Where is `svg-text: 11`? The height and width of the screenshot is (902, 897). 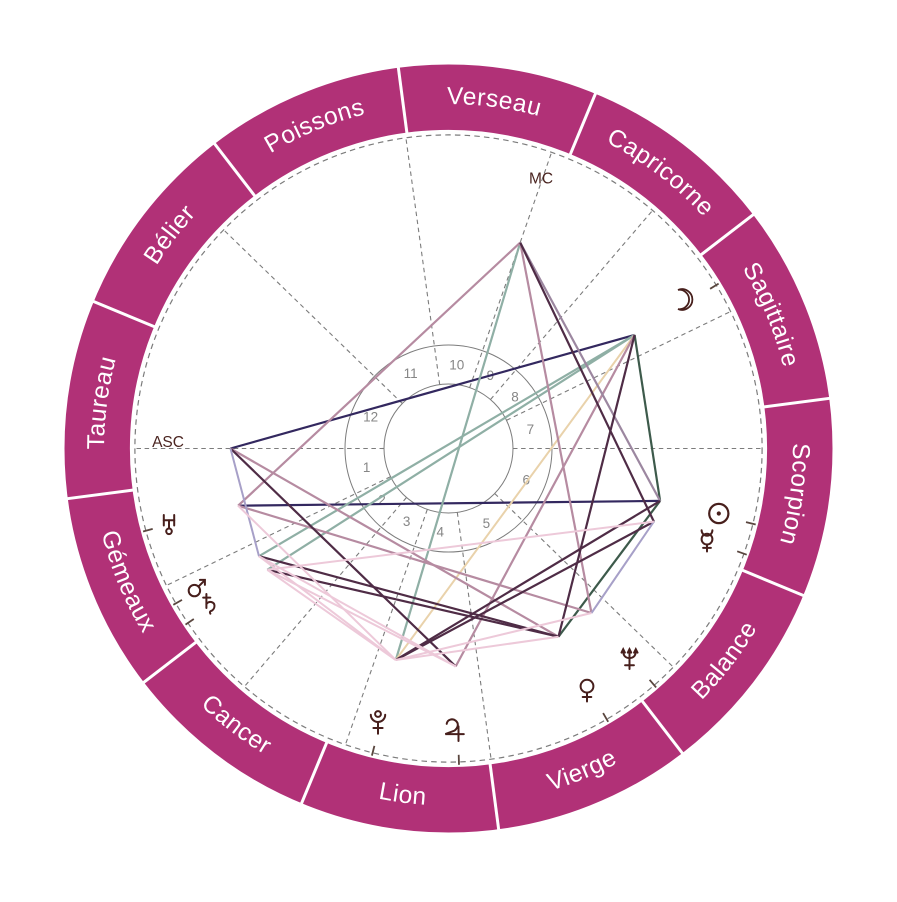
svg-text: 11 is located at coordinates (411, 373).